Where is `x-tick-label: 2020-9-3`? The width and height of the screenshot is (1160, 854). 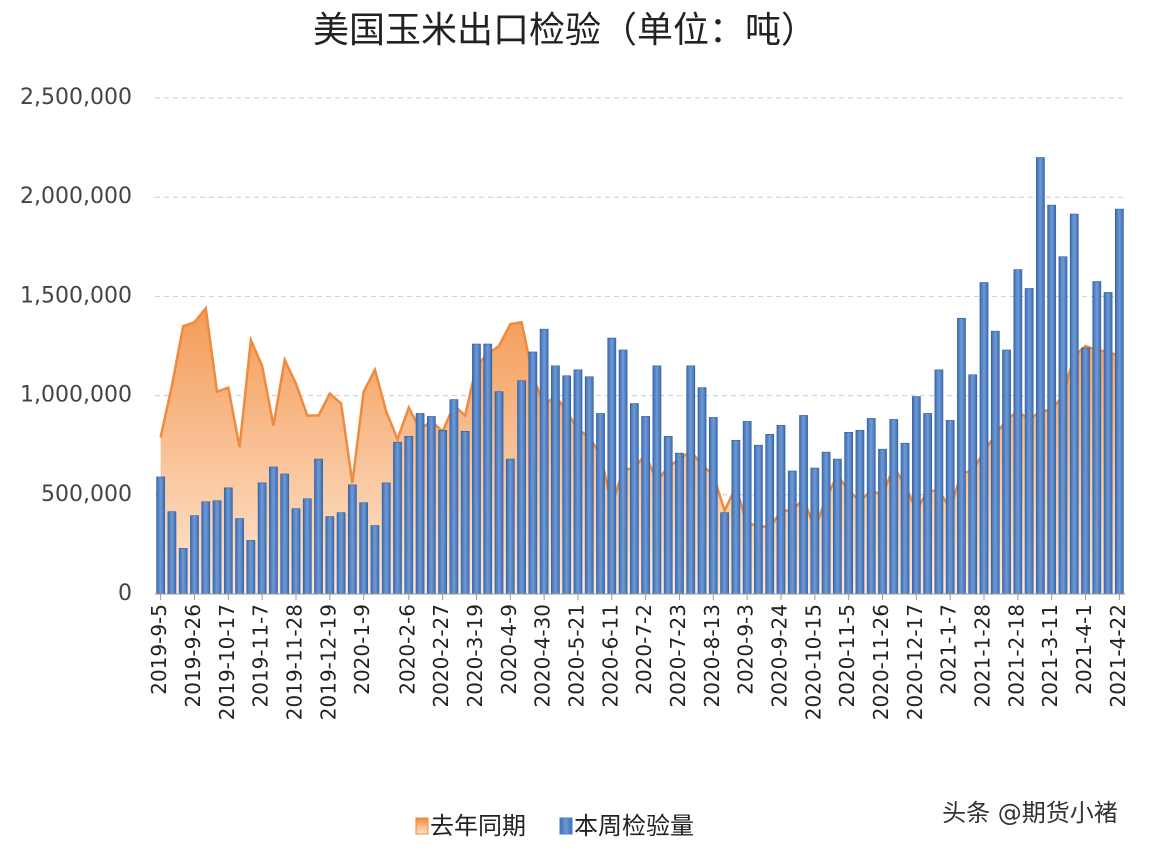
x-tick-label: 2020-9-3 is located at coordinates (746, 649).